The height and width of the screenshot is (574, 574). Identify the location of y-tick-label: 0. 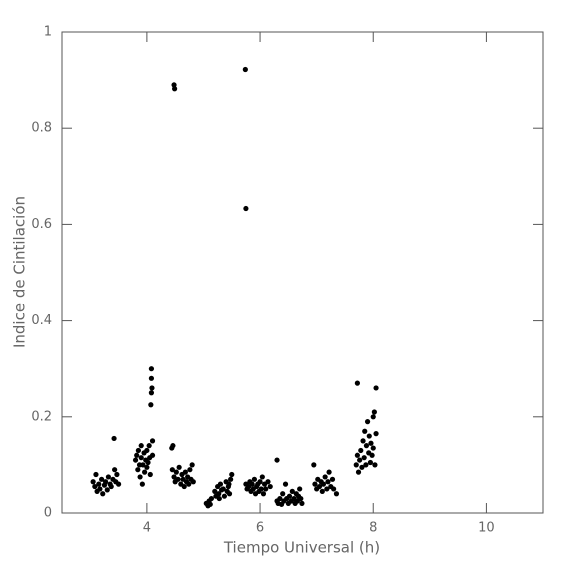
(48, 513).